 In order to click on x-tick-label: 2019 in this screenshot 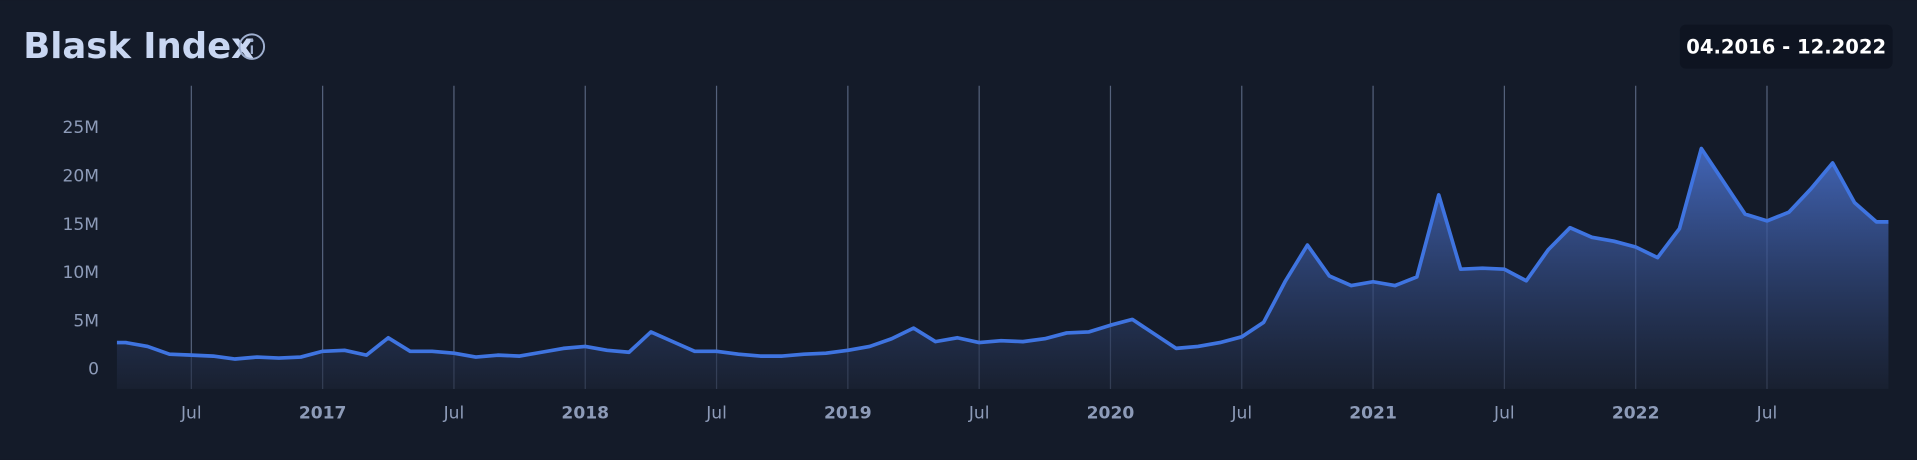, I will do `click(848, 413)`.